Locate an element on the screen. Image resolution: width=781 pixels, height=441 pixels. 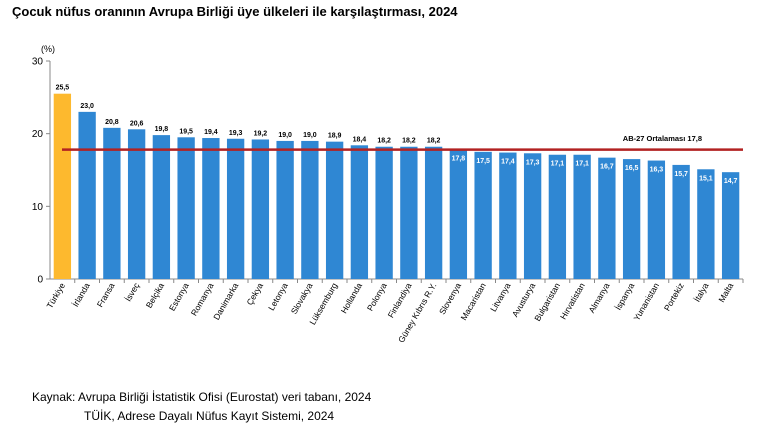
x-category-label: Belçika is located at coordinates (155, 295).